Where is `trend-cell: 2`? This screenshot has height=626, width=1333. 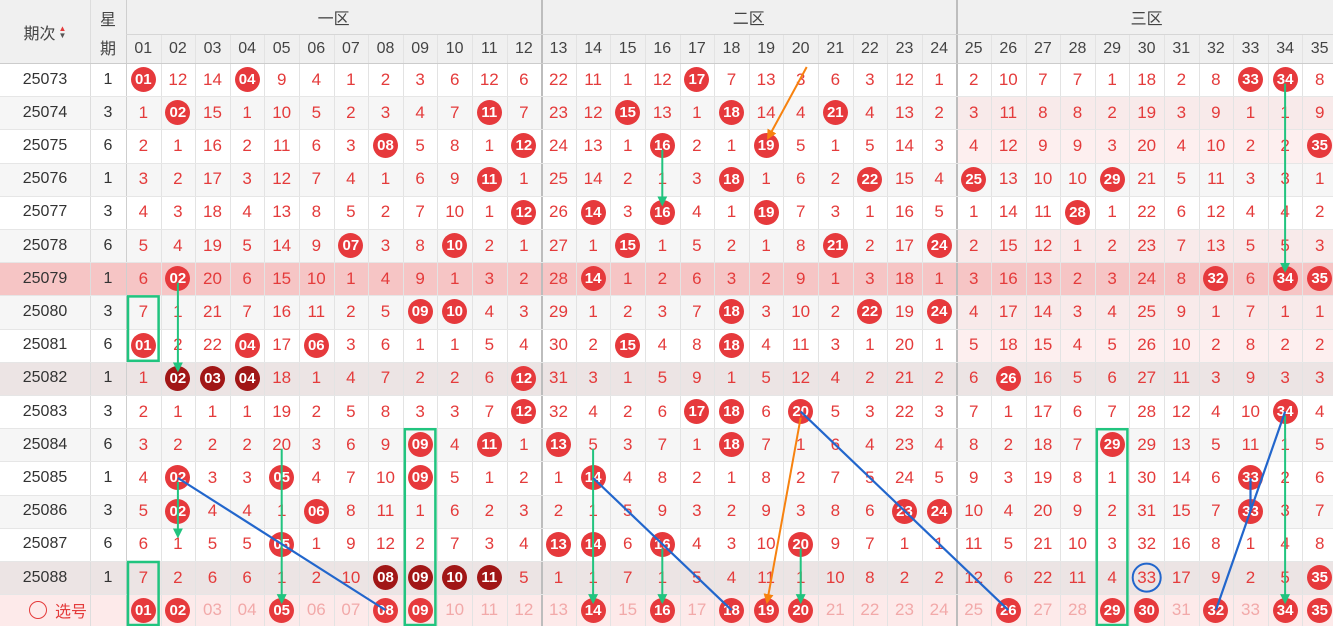
trend-cell: 2 is located at coordinates (1285, 345).